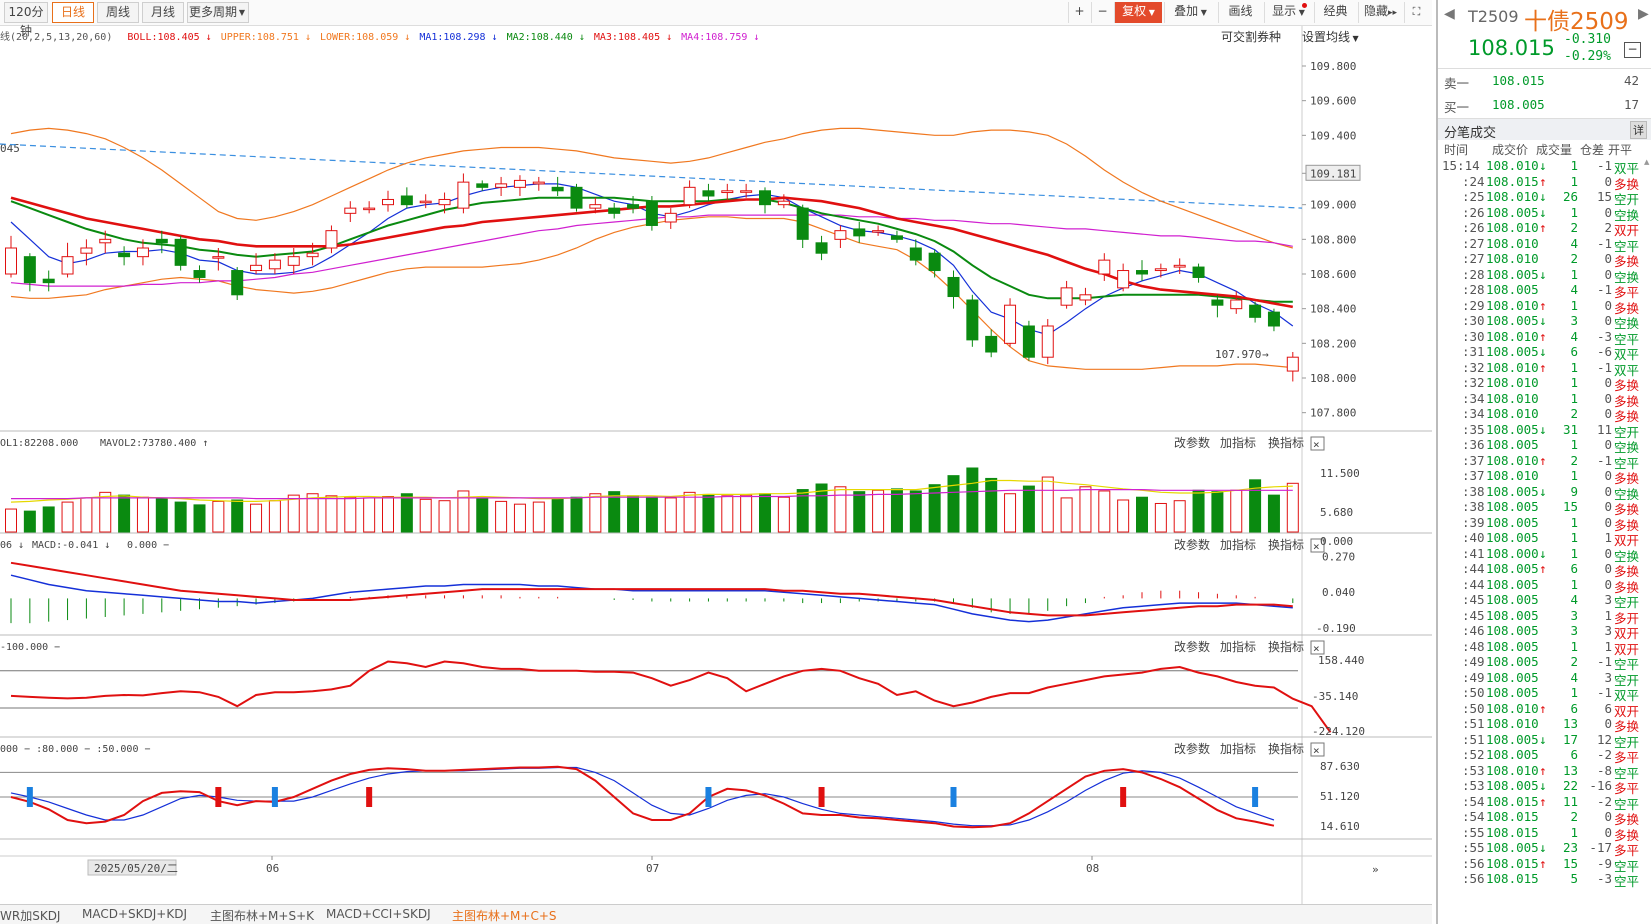  Describe the element at coordinates (1473, 382) in the screenshot. I see `tick-time: :32` at that location.